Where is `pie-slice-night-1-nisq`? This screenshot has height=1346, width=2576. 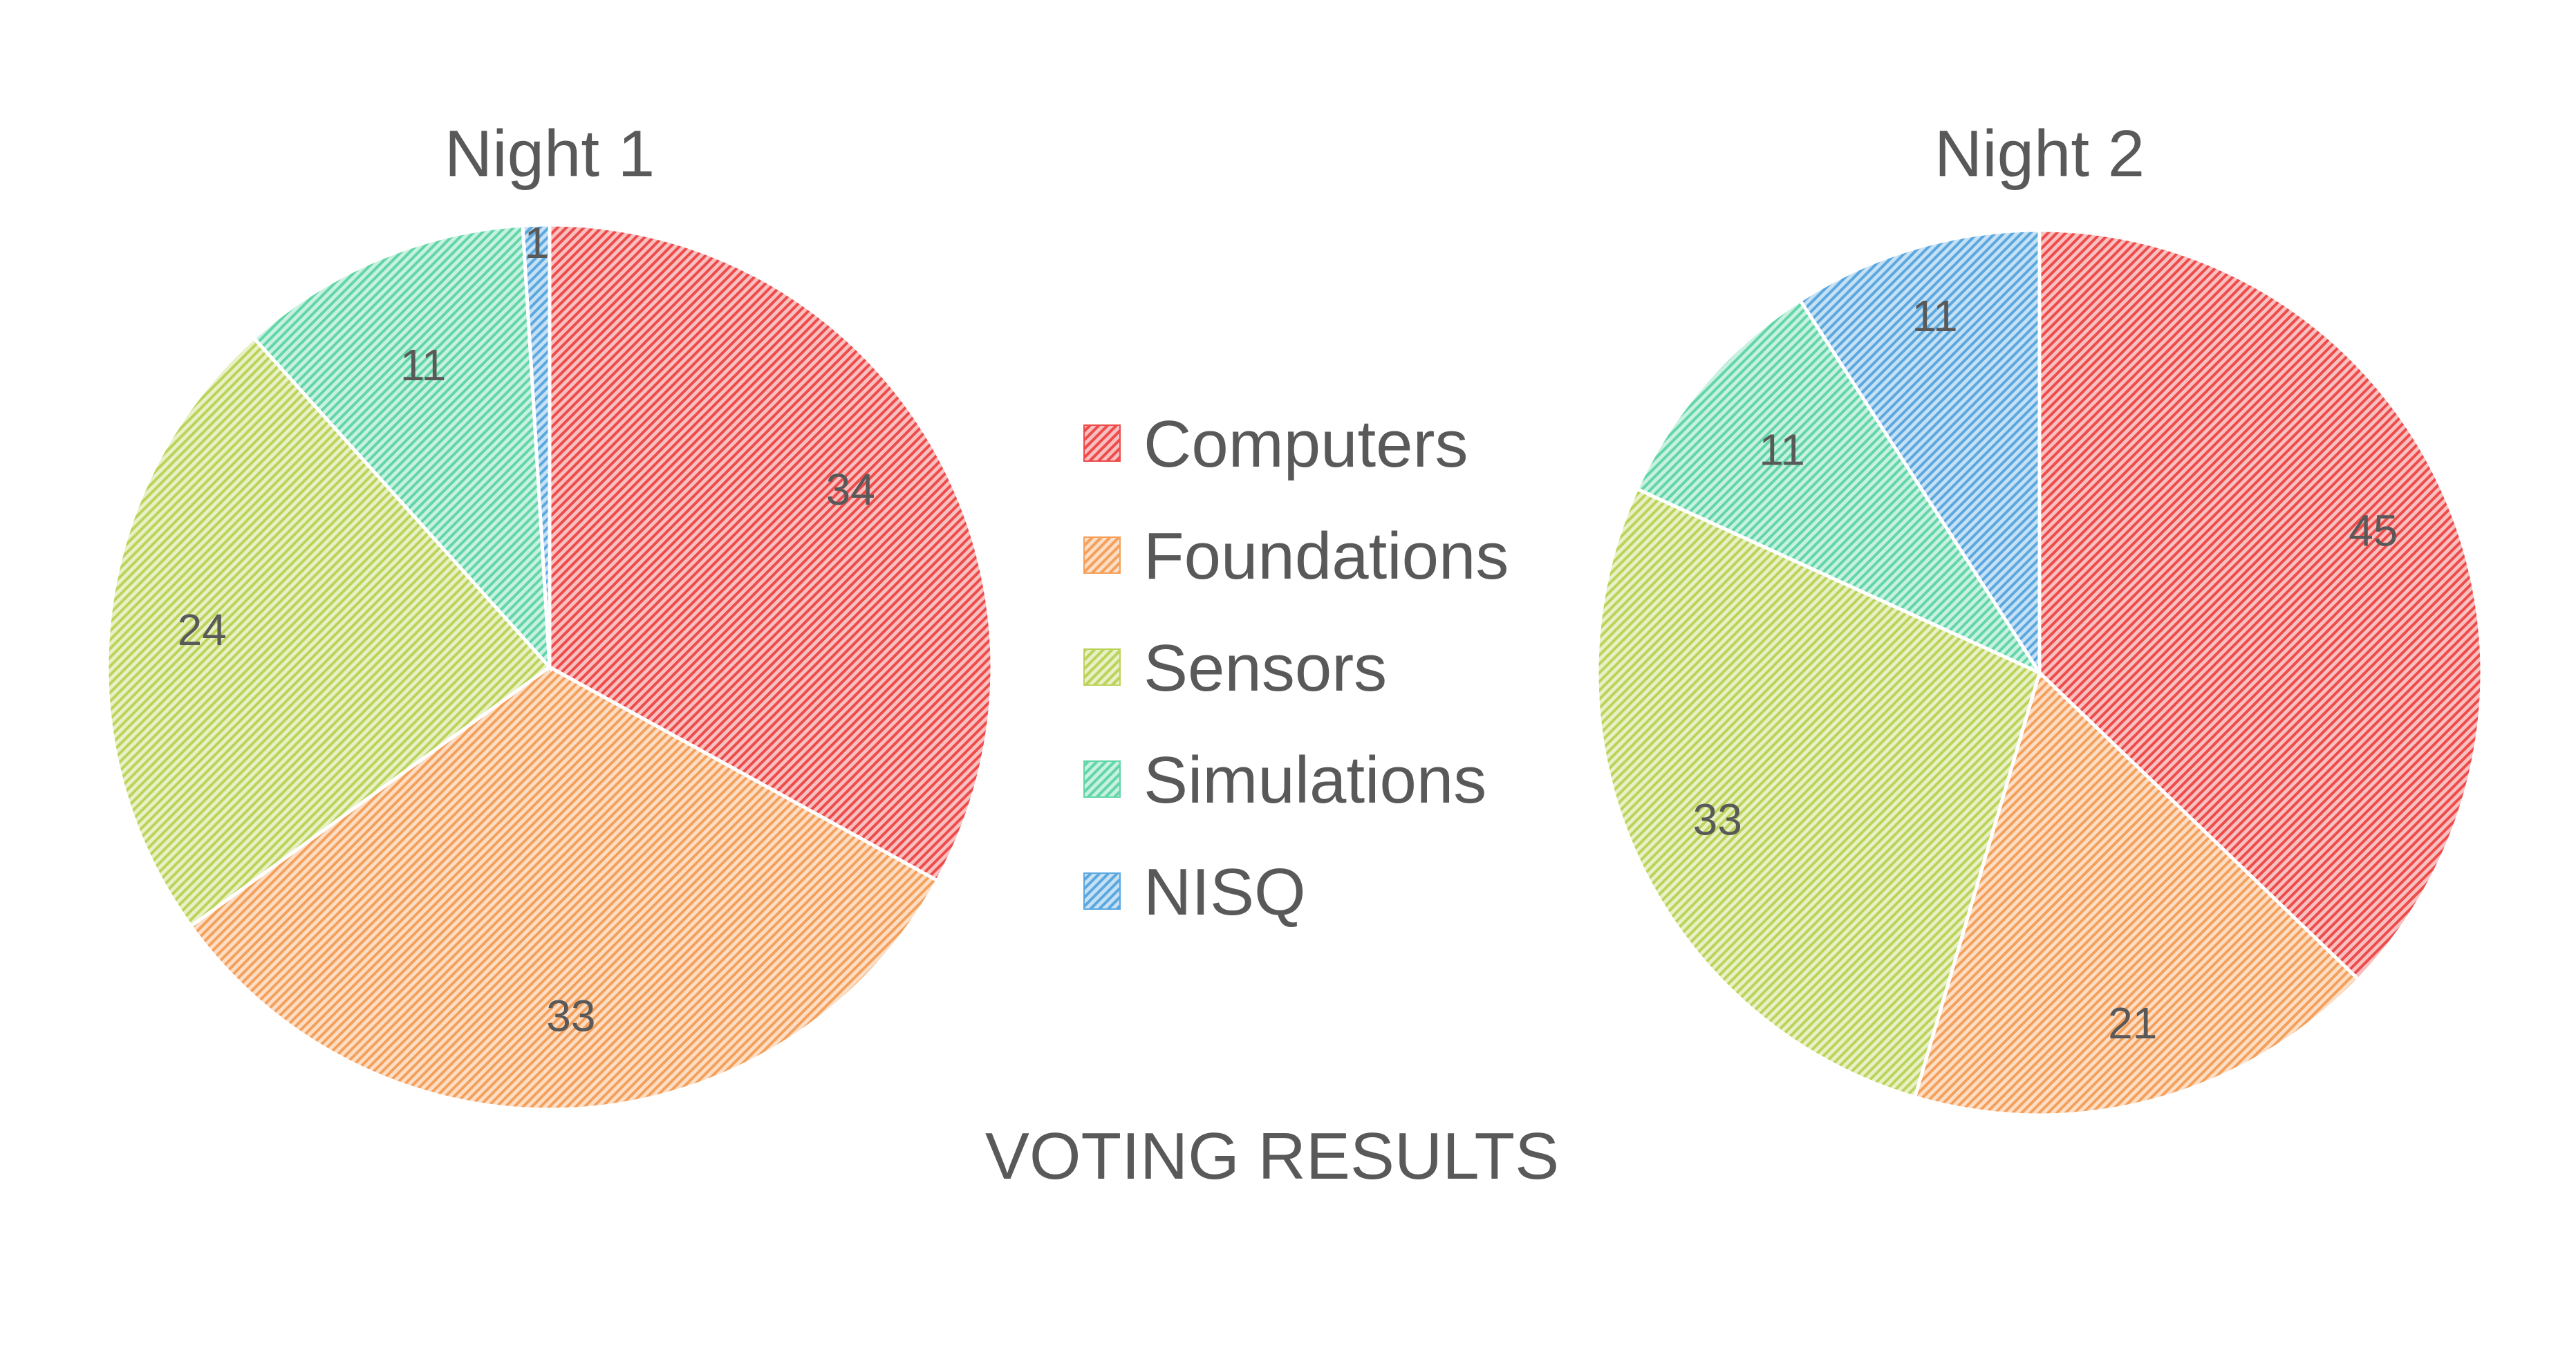 pie-slice-night-1-nisq is located at coordinates (536, 445).